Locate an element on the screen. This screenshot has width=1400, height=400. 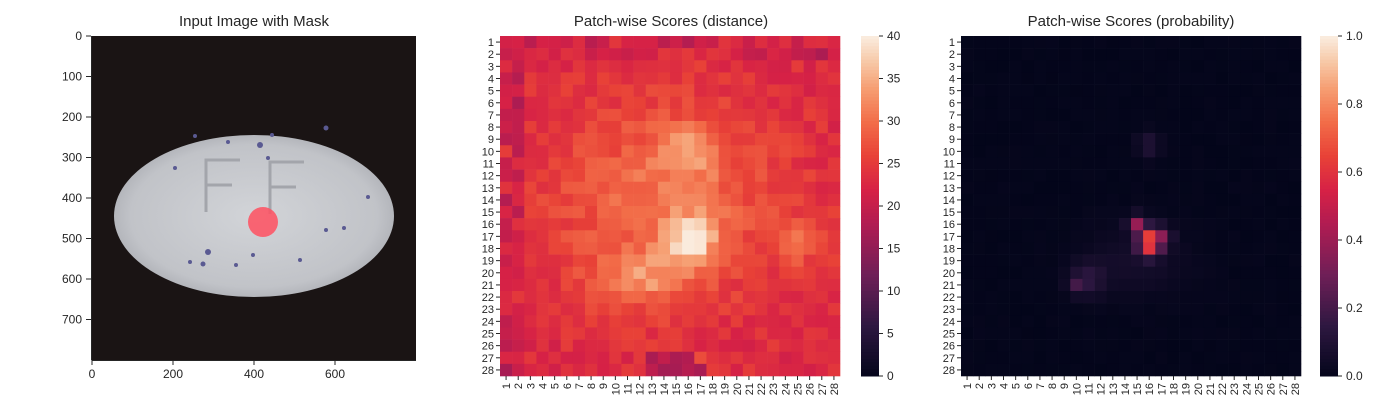
row-tick-label: 14 is located at coordinates (949, 201).